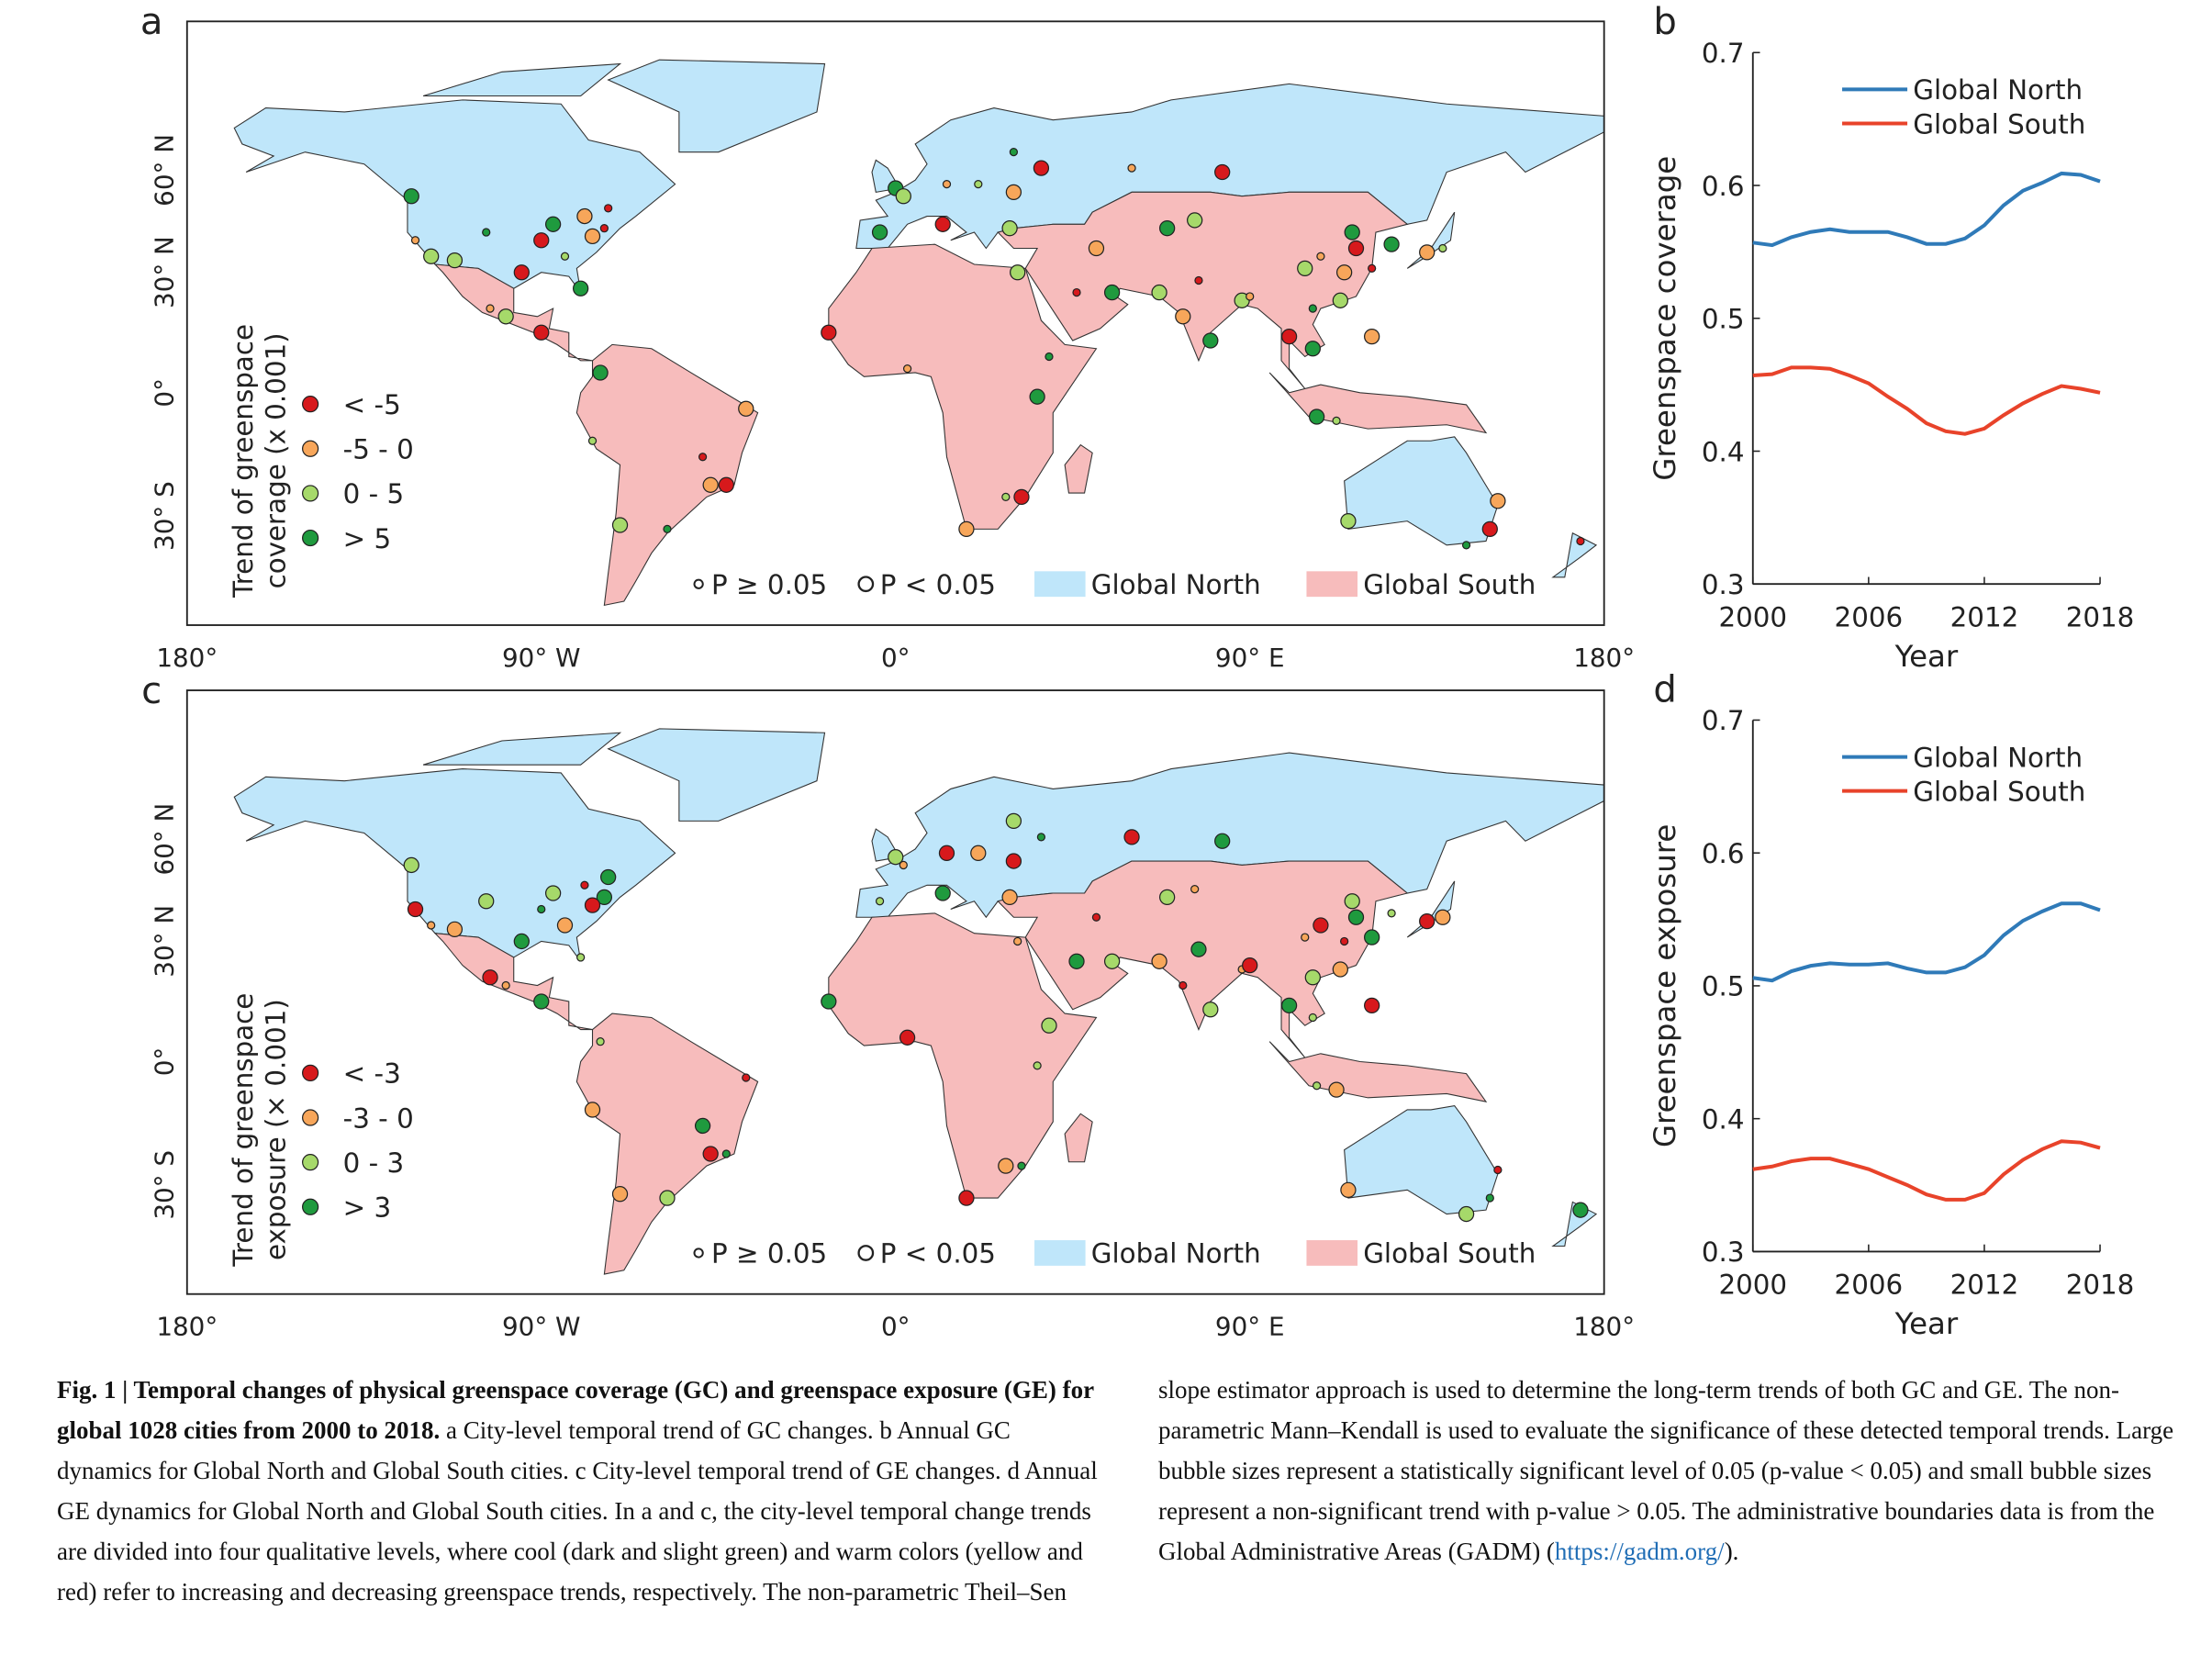 The image size is (2212, 1667). I want to click on x-tick-label: 2006, so click(1869, 617).